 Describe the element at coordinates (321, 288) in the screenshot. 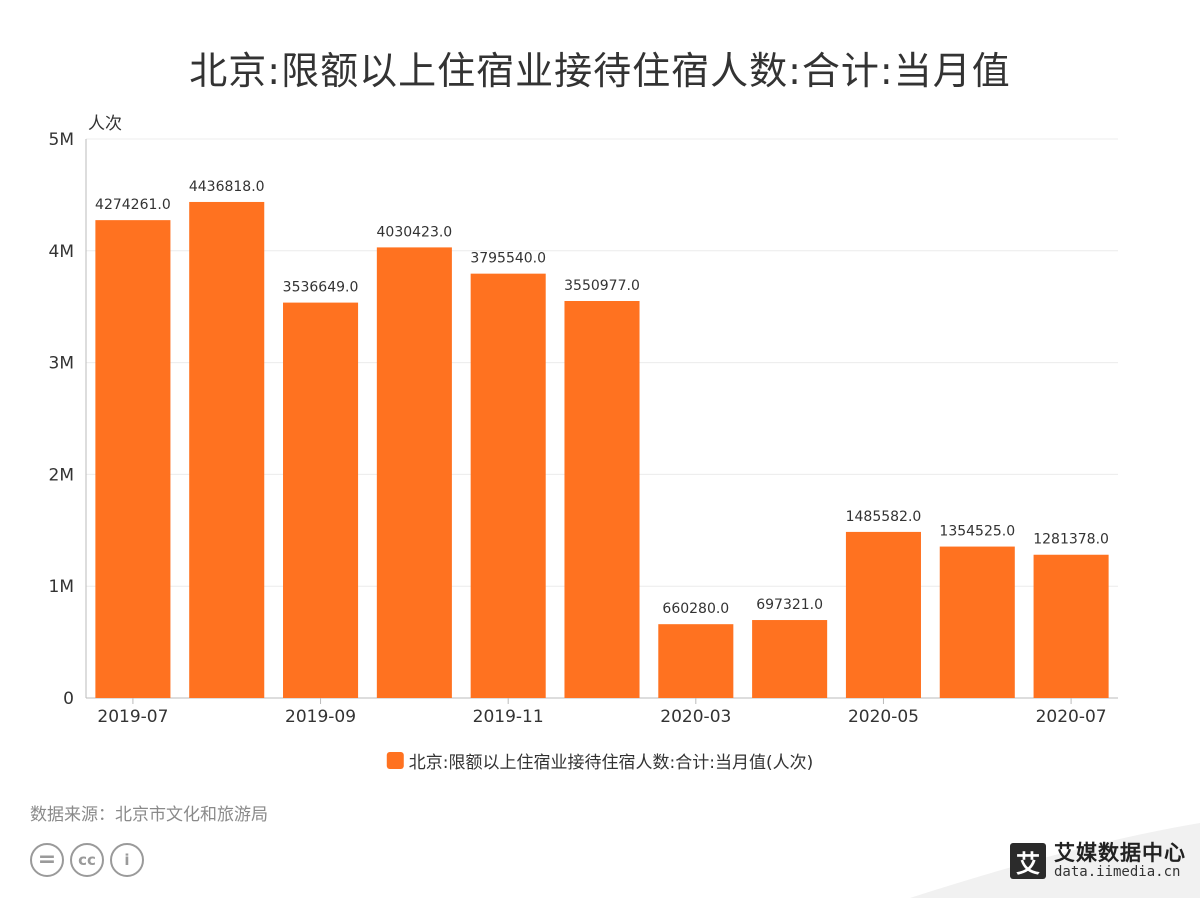

I see `bar-value-label: 3536649.0` at that location.